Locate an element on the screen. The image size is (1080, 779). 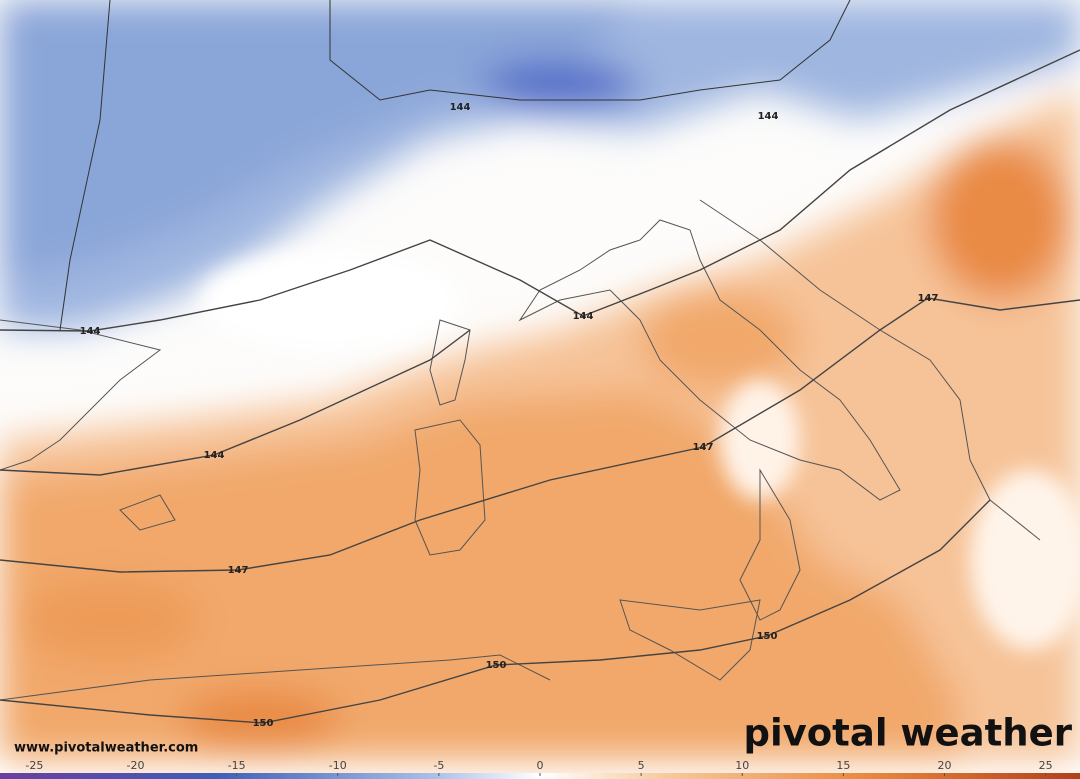
colorbar-tick-label: 25 is located at coordinates (1046, 765).